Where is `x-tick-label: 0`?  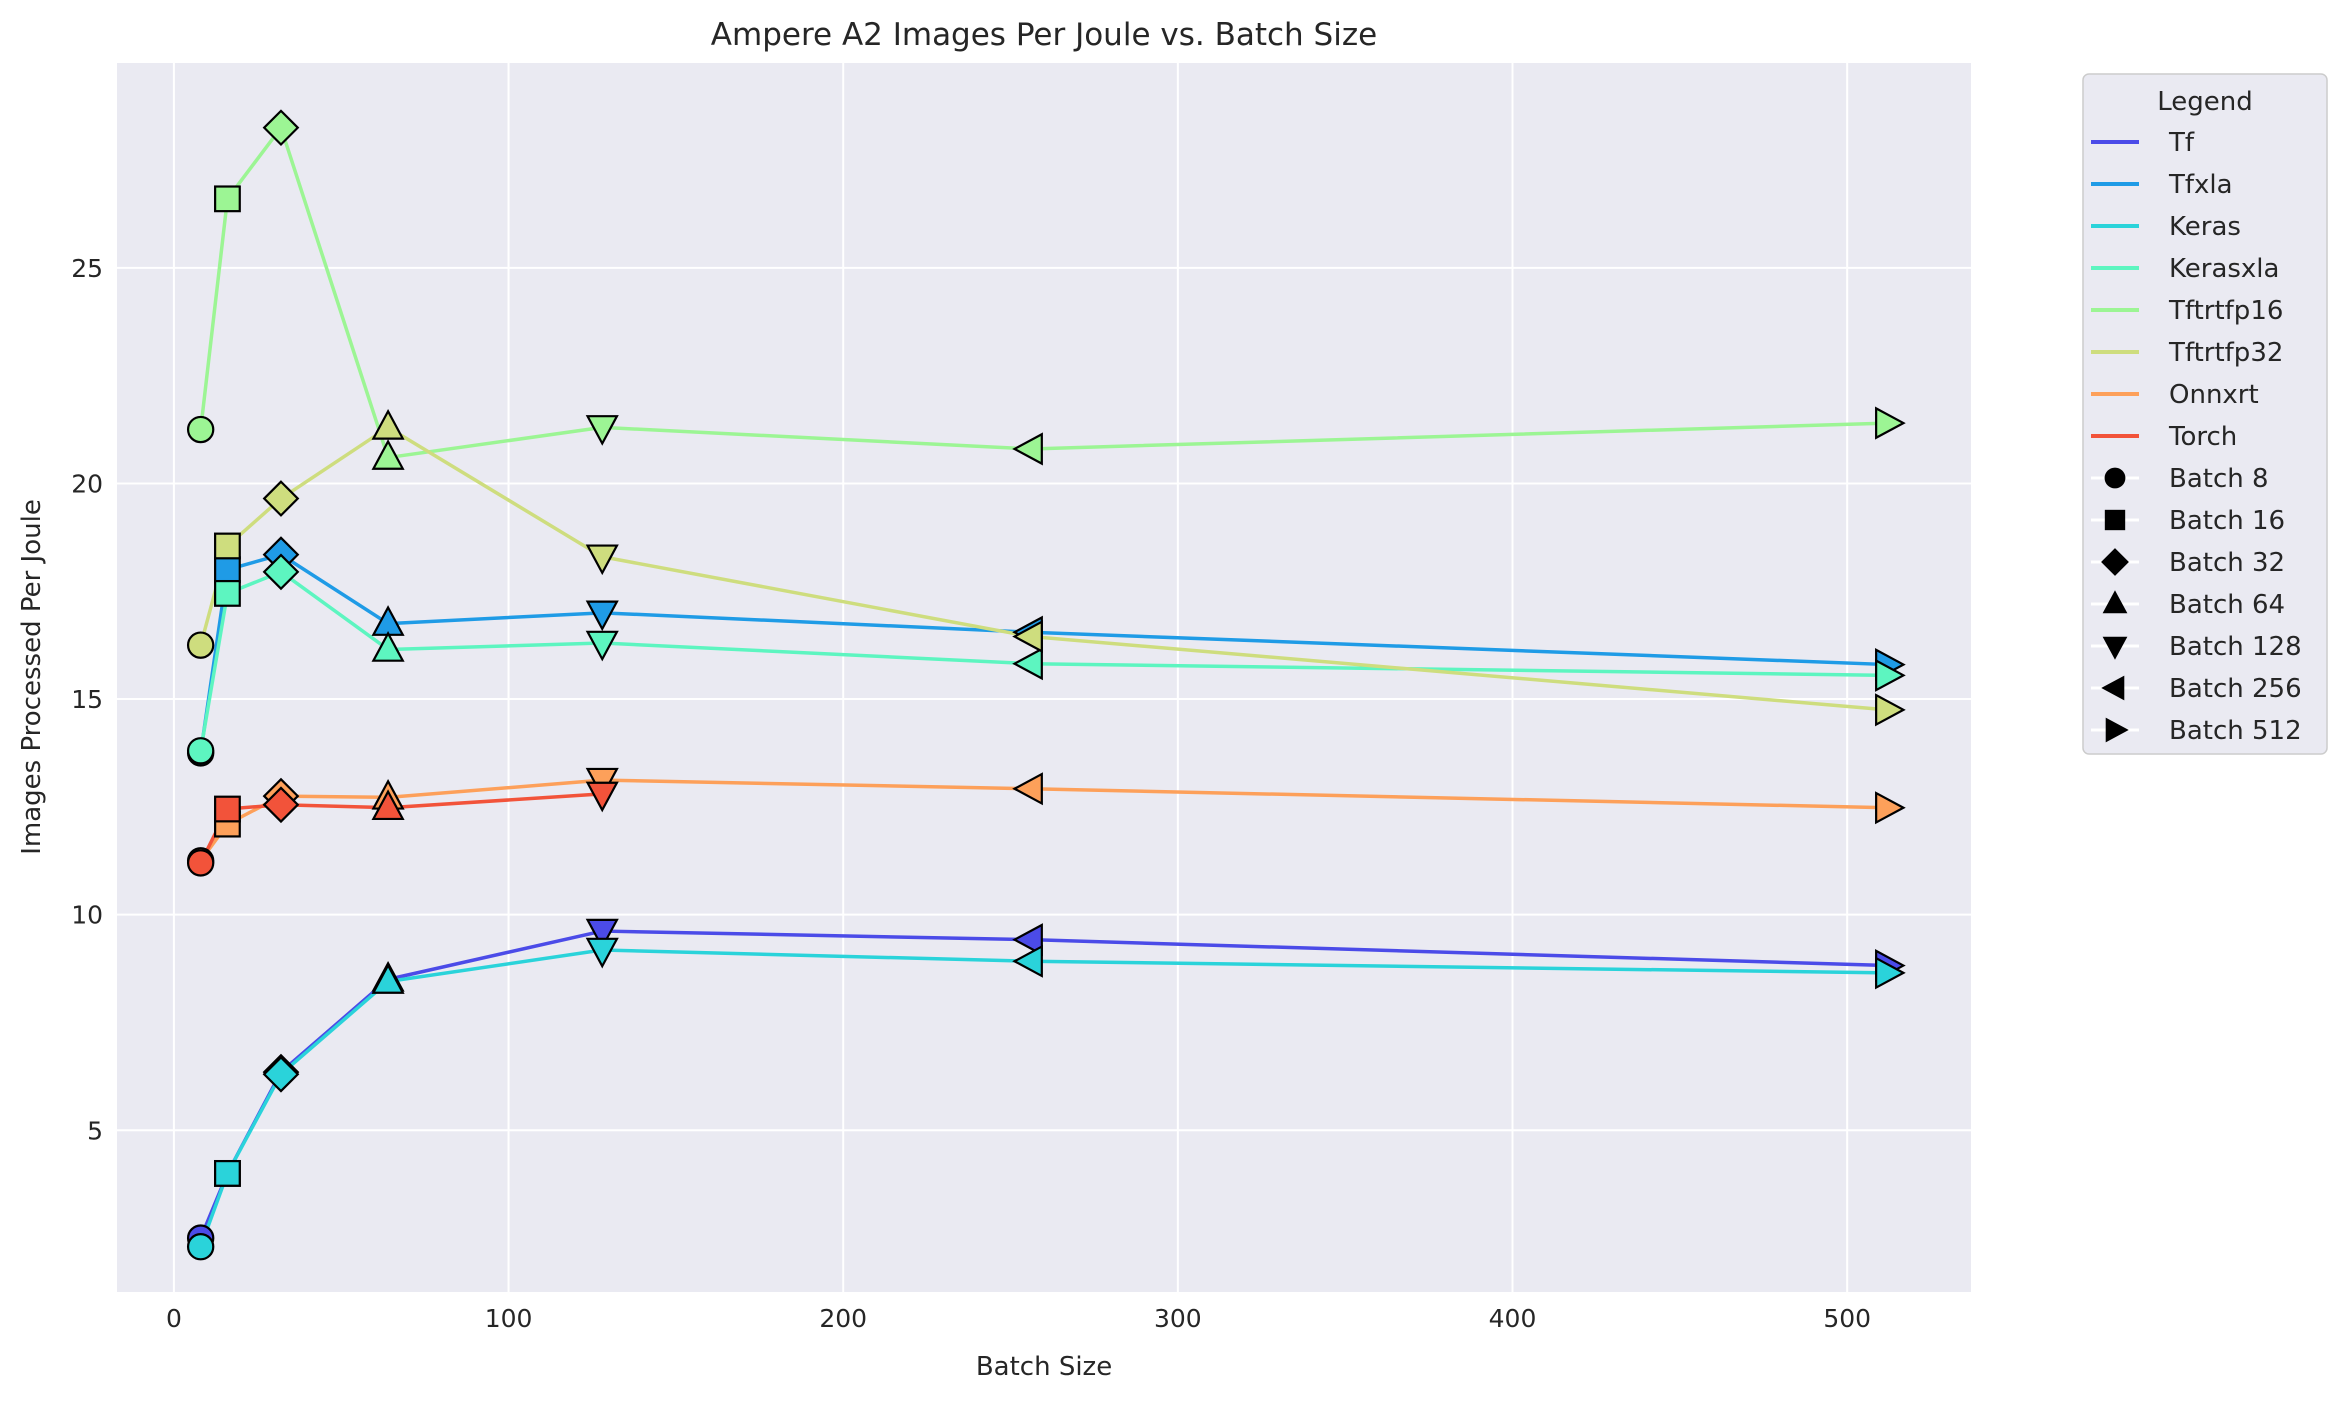
x-tick-label: 0 is located at coordinates (174, 1318).